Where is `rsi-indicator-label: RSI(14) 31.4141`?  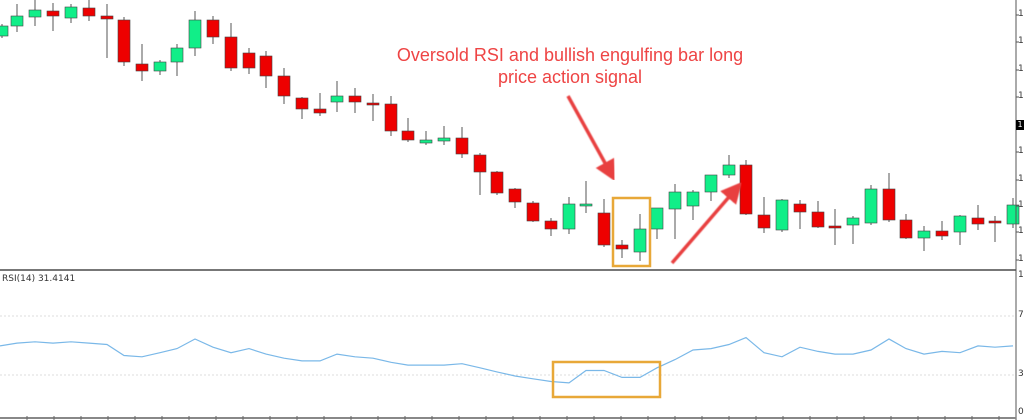 rsi-indicator-label: RSI(14) 31.4141 is located at coordinates (39, 279).